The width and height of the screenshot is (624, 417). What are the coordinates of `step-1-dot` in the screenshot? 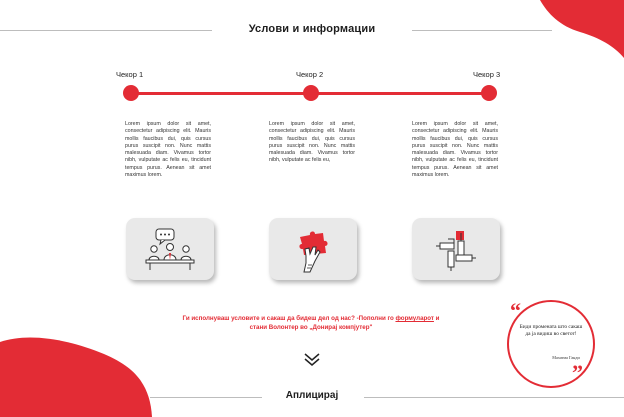 It's located at (131, 93).